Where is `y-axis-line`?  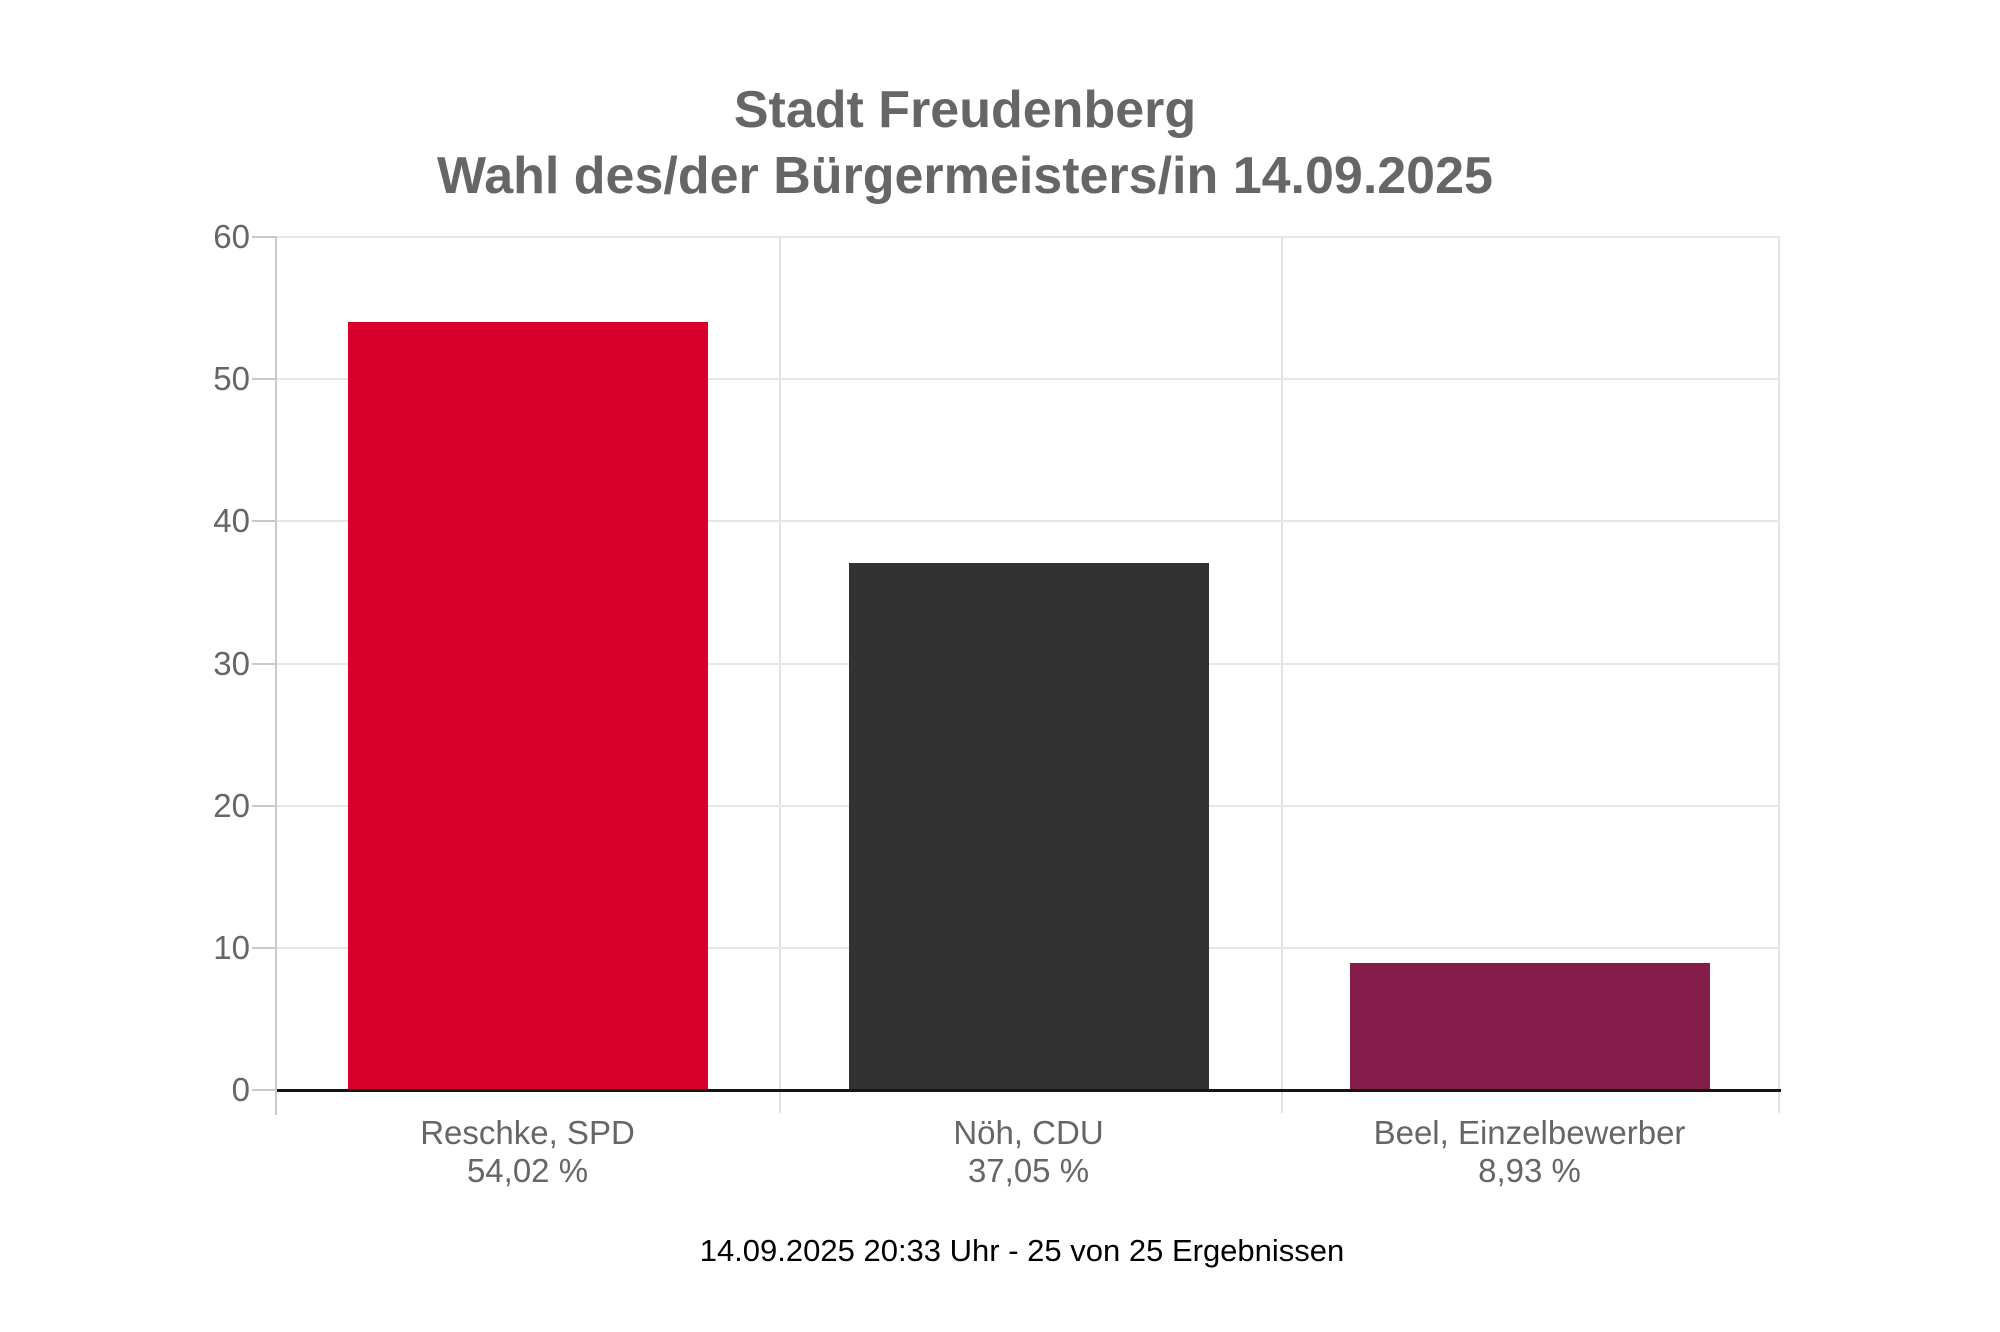
y-axis-line is located at coordinates (276, 676).